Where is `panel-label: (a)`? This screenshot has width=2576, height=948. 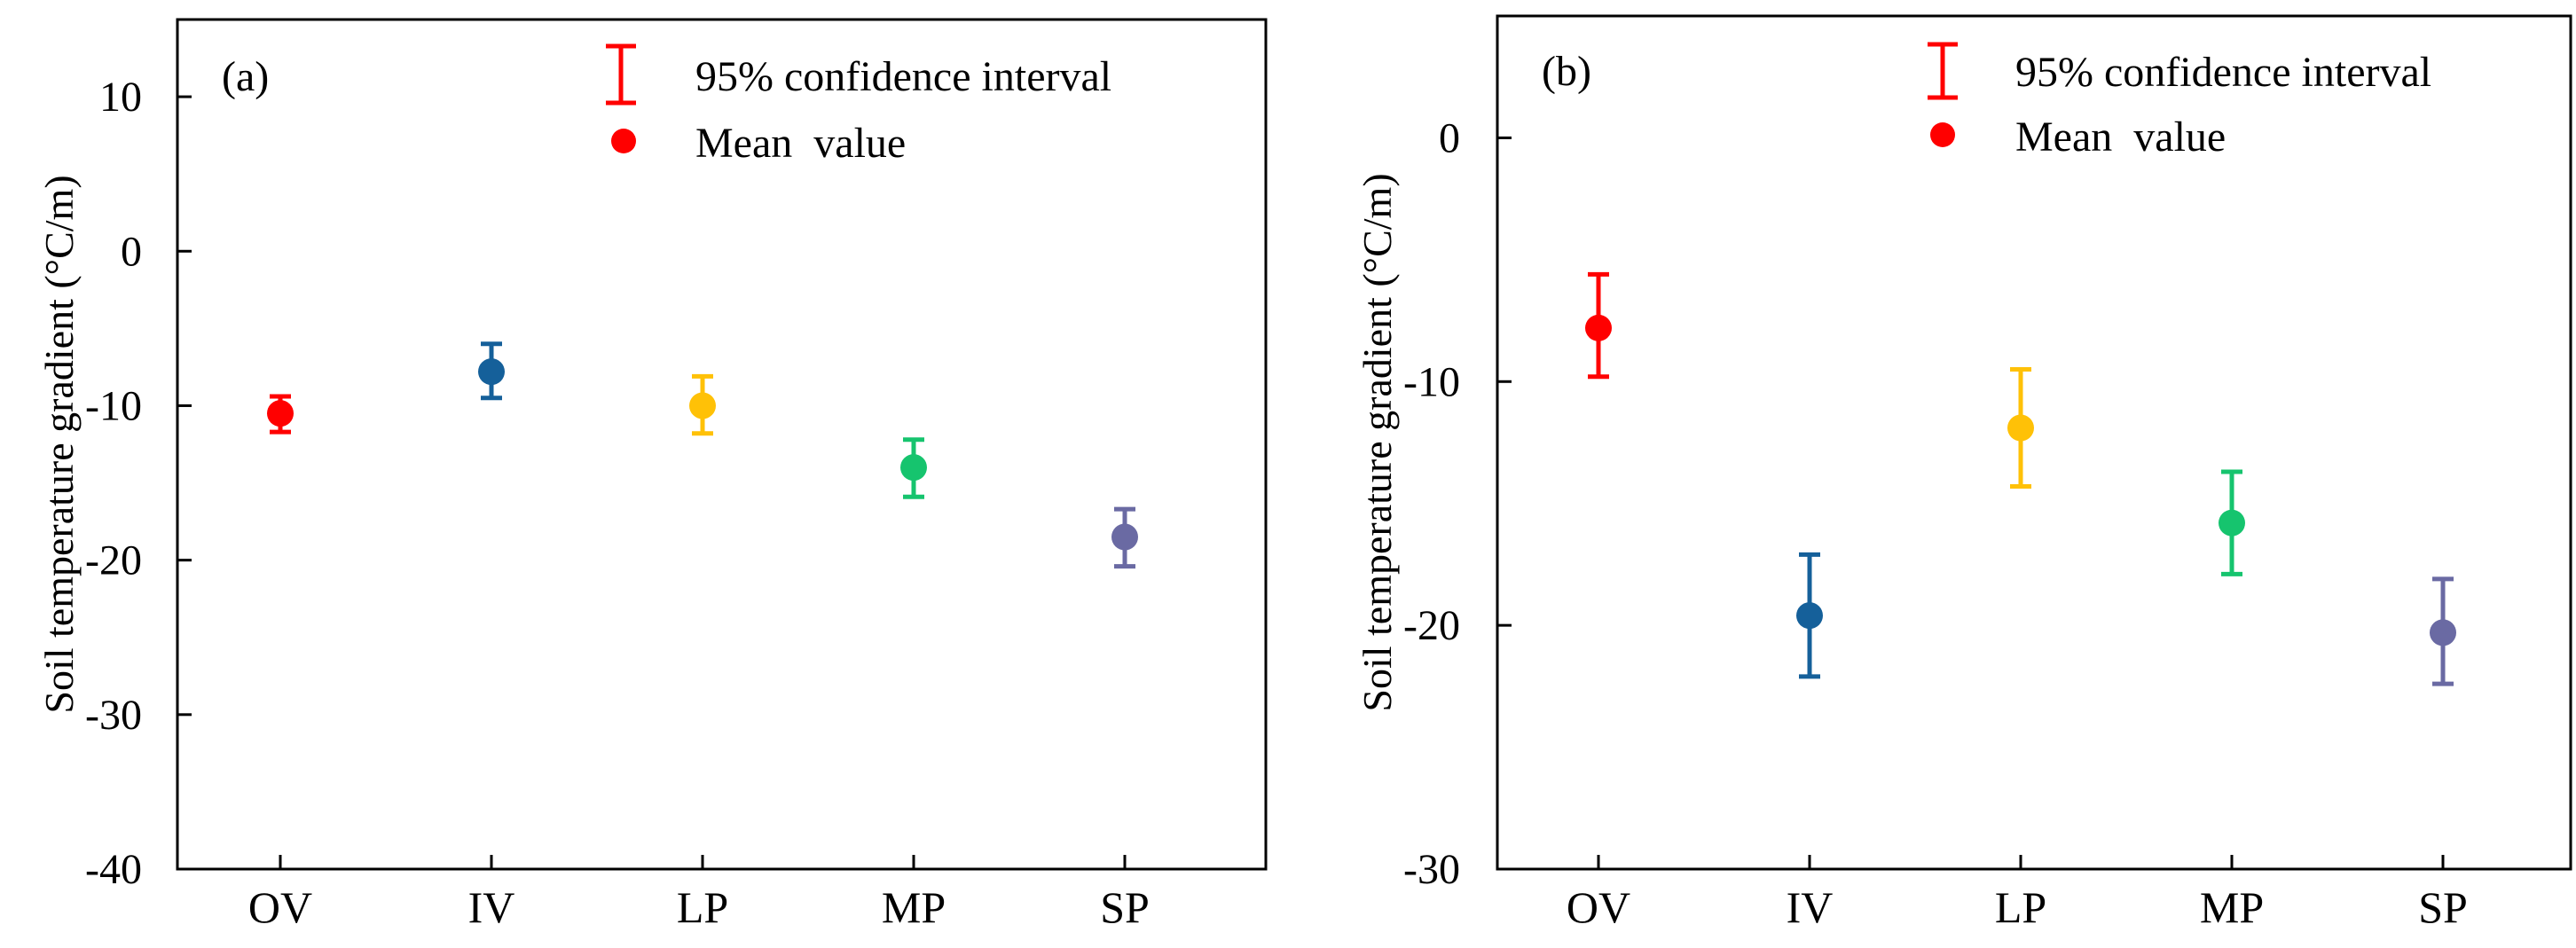
panel-label: (a) is located at coordinates (245, 76).